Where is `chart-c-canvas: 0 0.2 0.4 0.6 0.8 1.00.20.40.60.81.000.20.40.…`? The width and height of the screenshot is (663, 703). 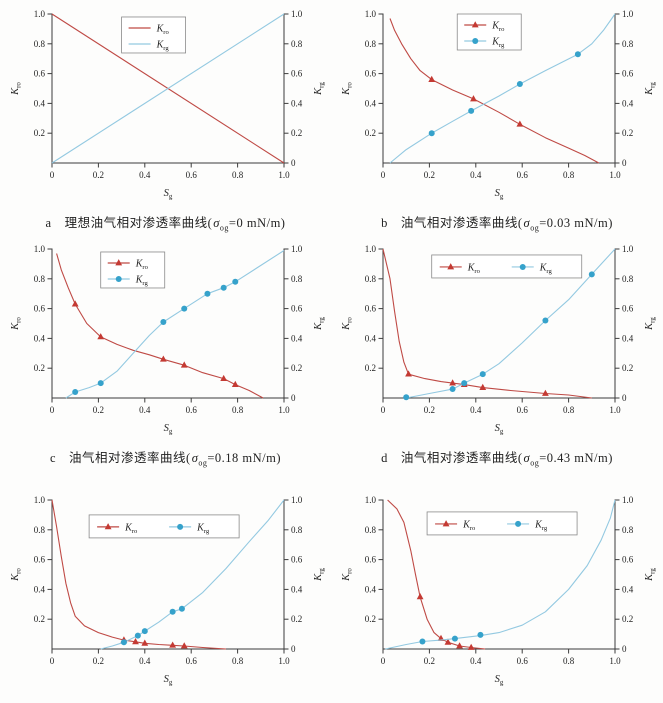
chart-c-canvas: 0 0.2 0.4 0.6 0.8 1.00.20.40.60.81.000.20.40.… is located at coordinates (168, 340).